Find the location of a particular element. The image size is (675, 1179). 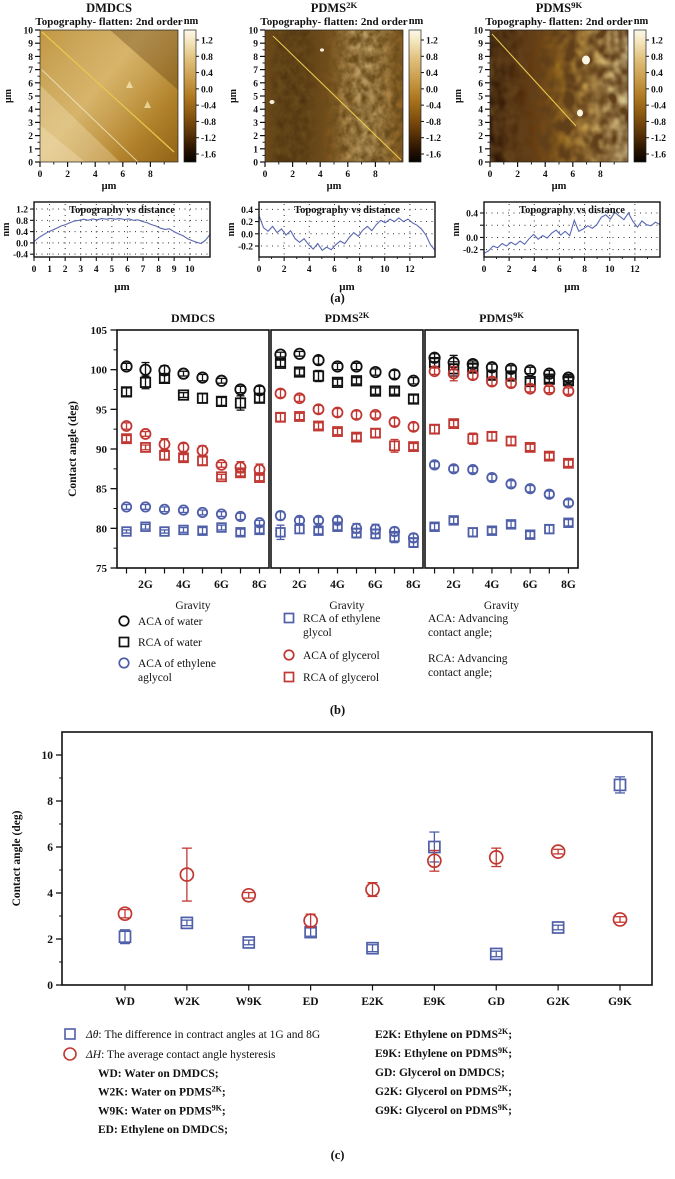

tspan: 2K is located at coordinates (351, 5).